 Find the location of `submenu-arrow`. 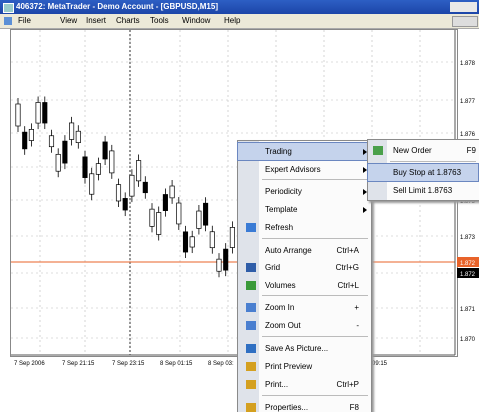

submenu-arrow is located at coordinates (365, 152).